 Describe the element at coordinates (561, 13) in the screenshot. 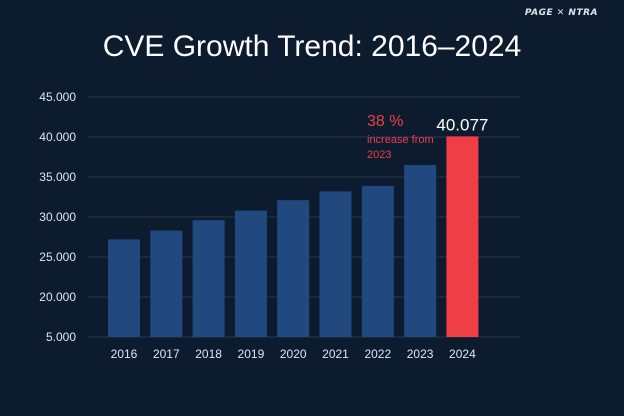

I see `brand-logo: PAGE ✕ NTRA` at that location.